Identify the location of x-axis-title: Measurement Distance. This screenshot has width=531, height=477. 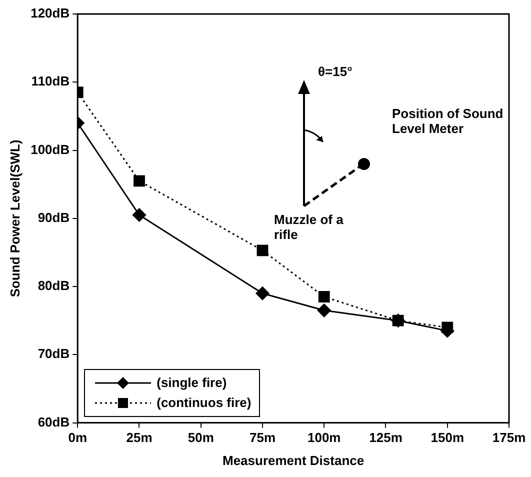
(293, 460).